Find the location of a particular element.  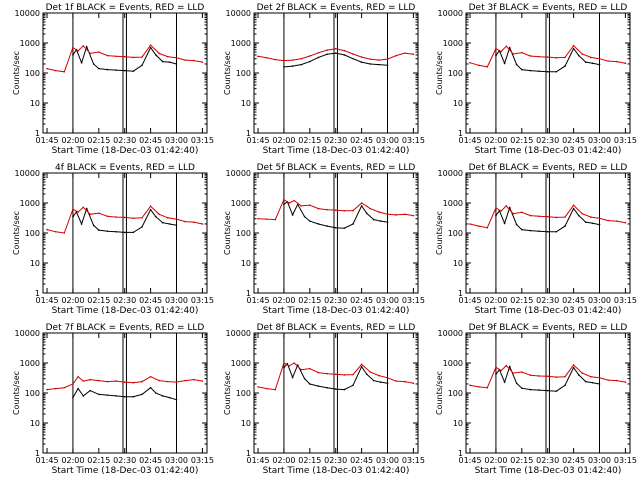

y-tick-label: 10000 is located at coordinates (238, 13).